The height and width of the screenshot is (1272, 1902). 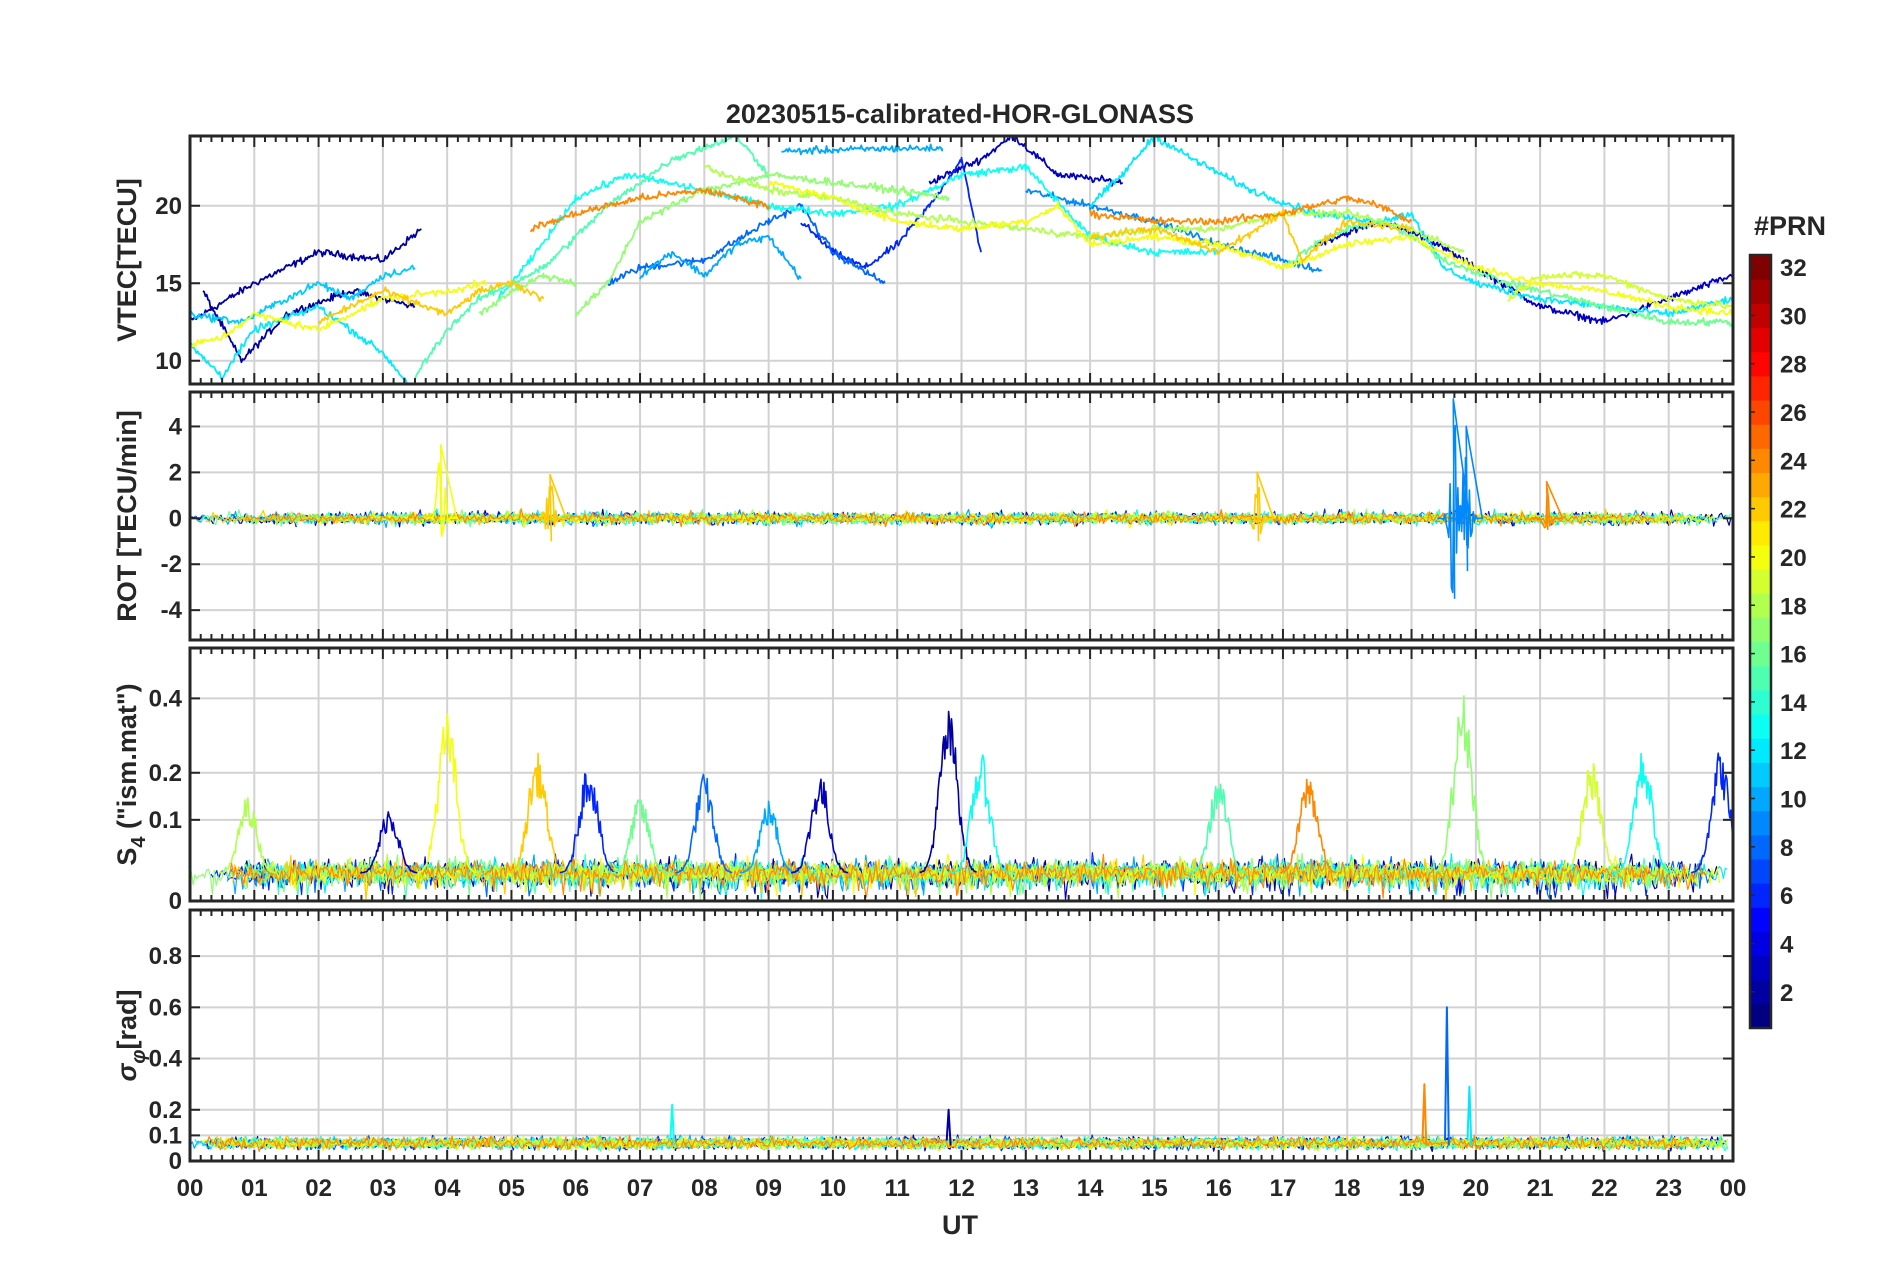 I want to click on x-tick-label: 19, so click(x=1411, y=1188).